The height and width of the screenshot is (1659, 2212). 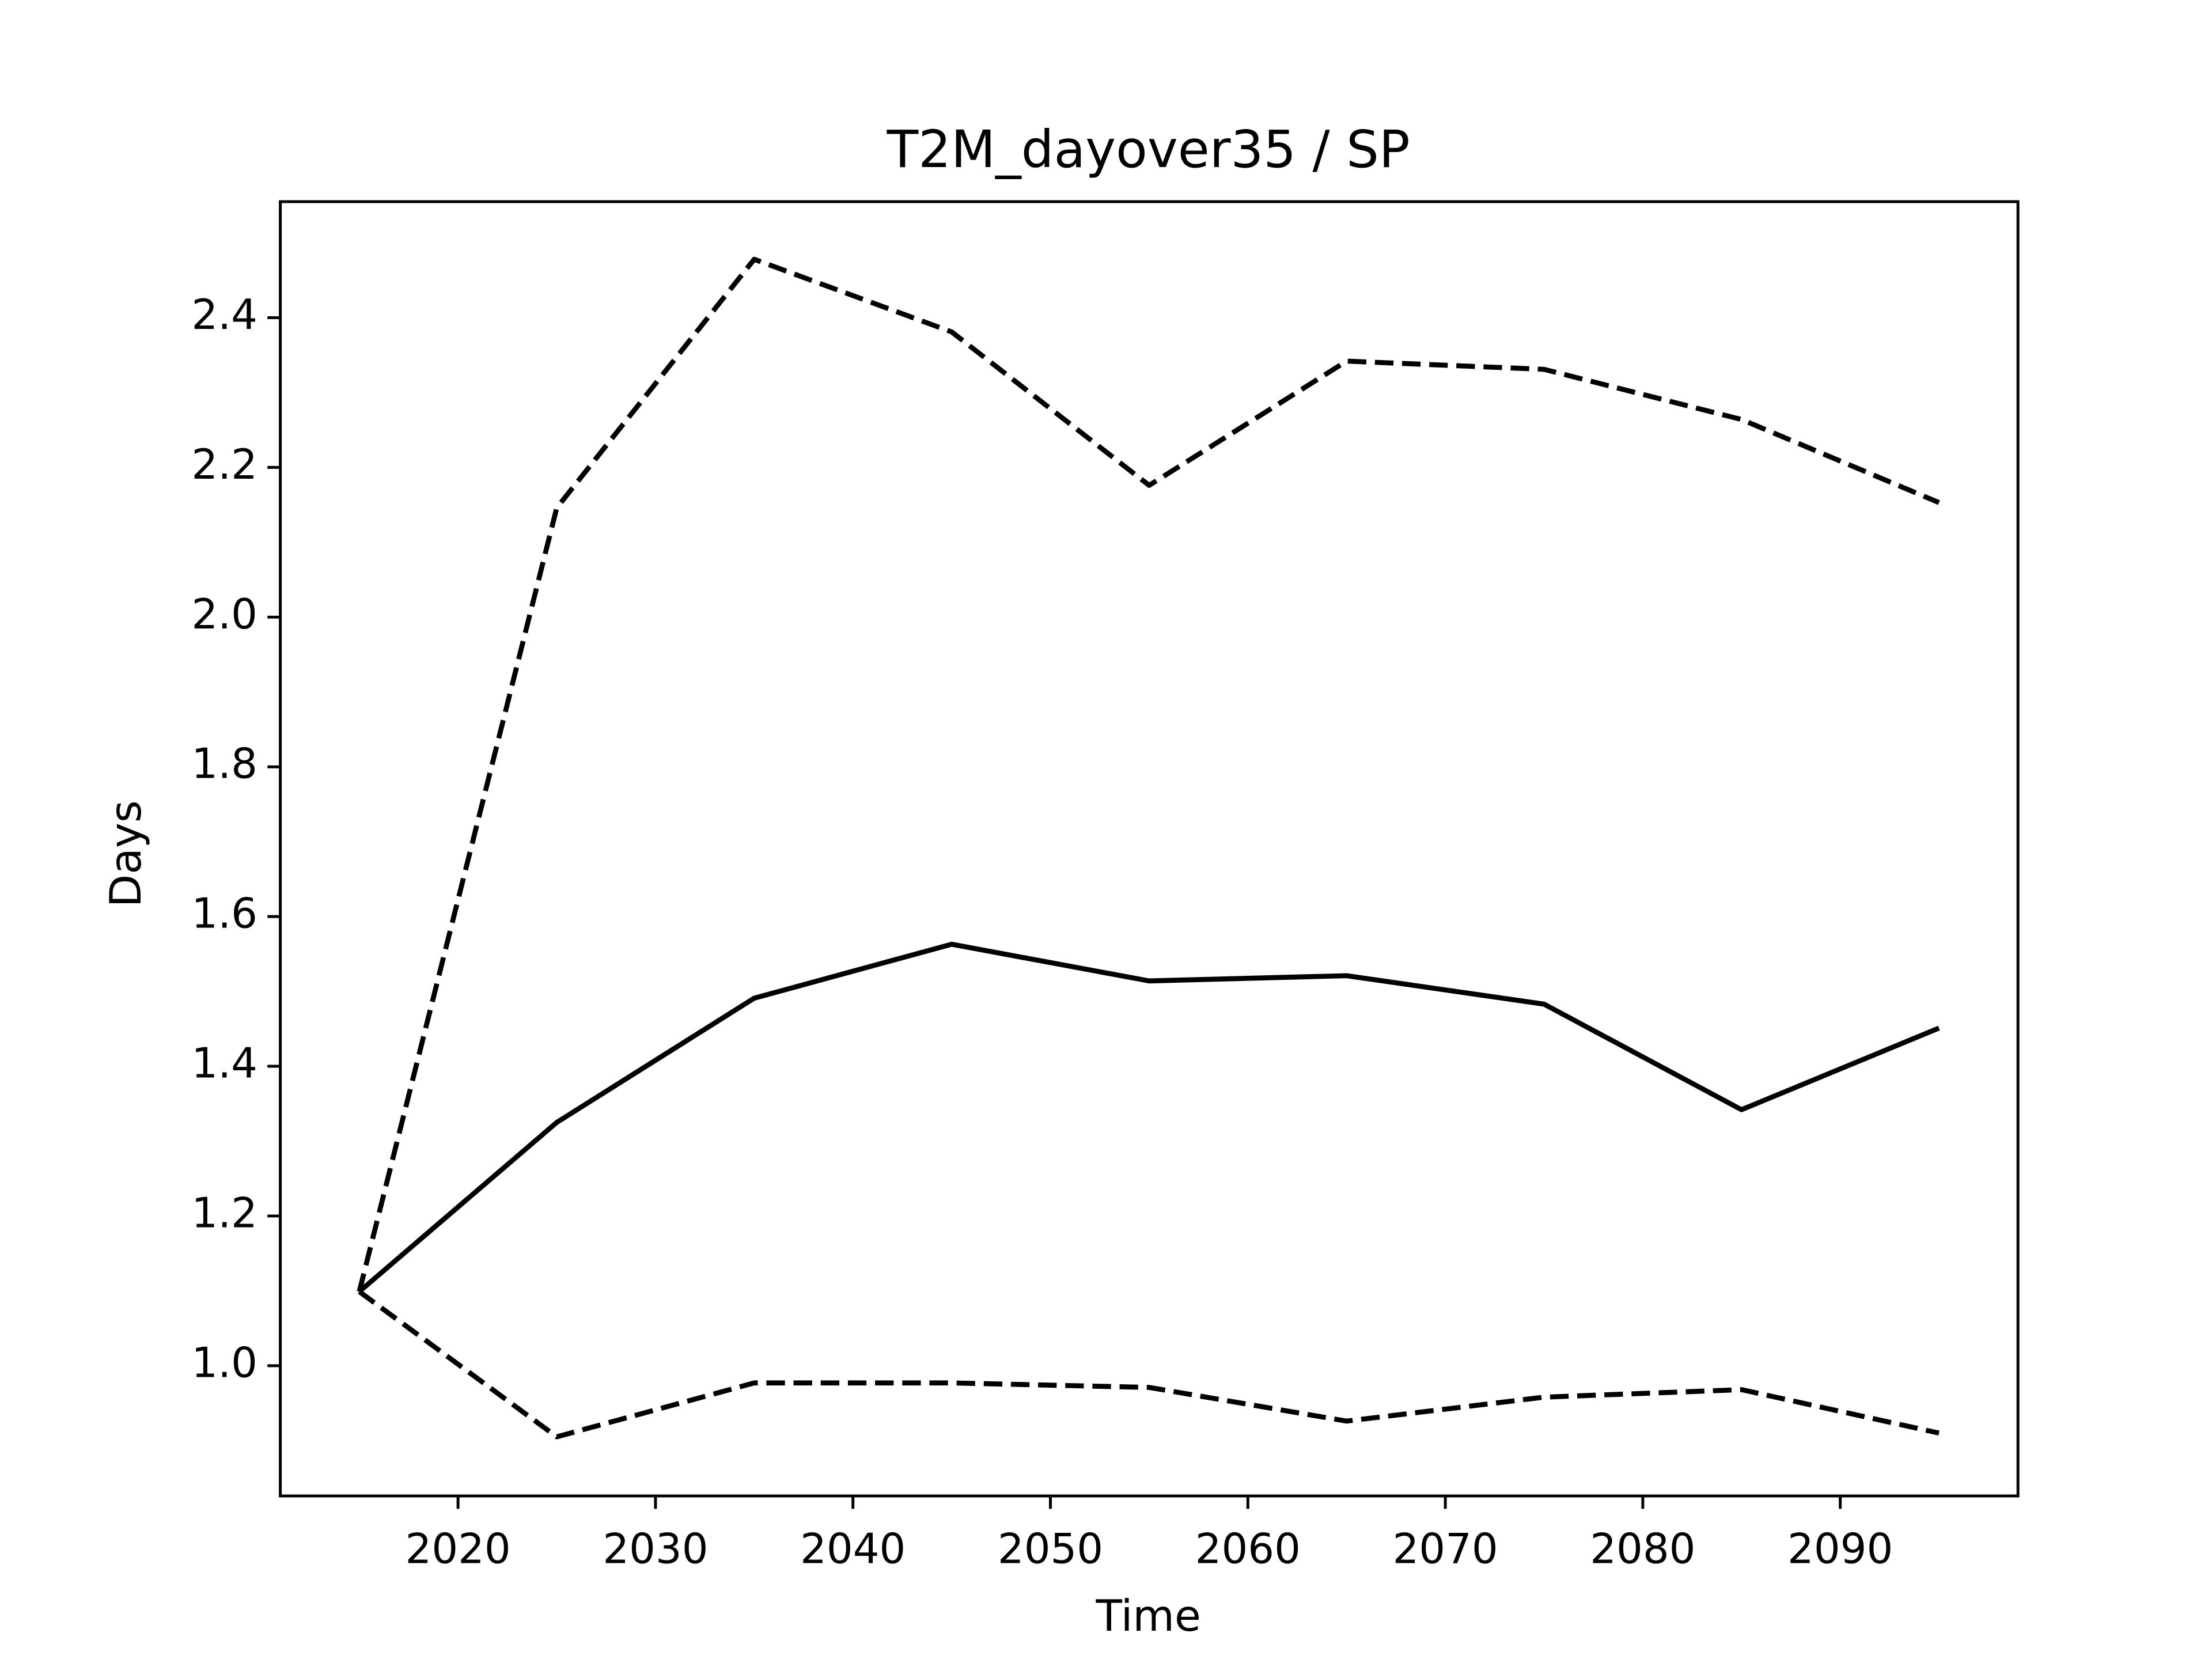 I want to click on chart-title: T2M_dayover35 / SP, so click(x=1148, y=150).